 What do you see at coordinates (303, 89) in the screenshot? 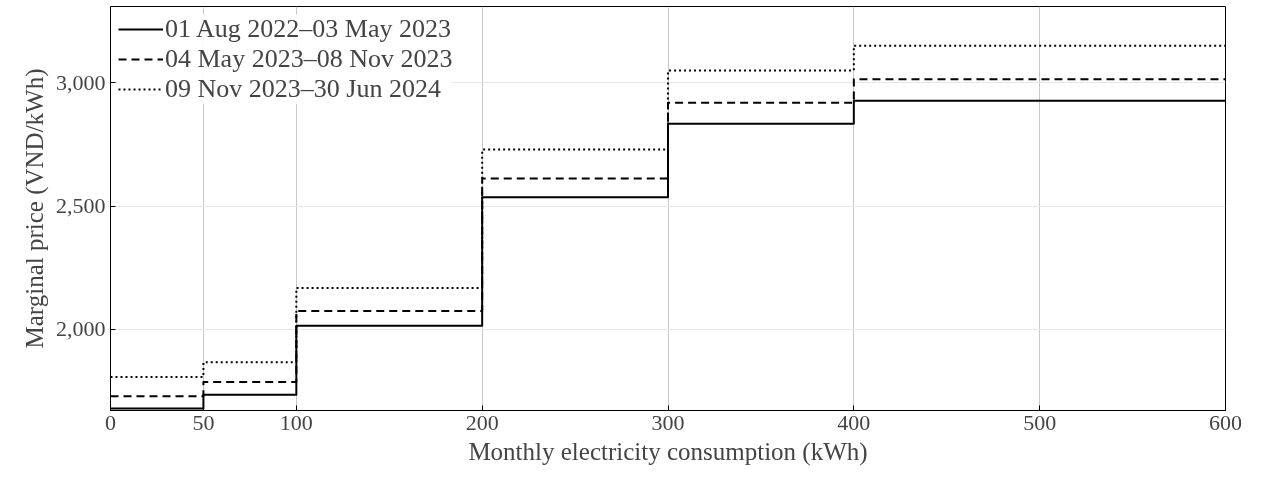
I see `legend-label: 09 Nov 2023–30 Jun 2024` at bounding box center [303, 89].